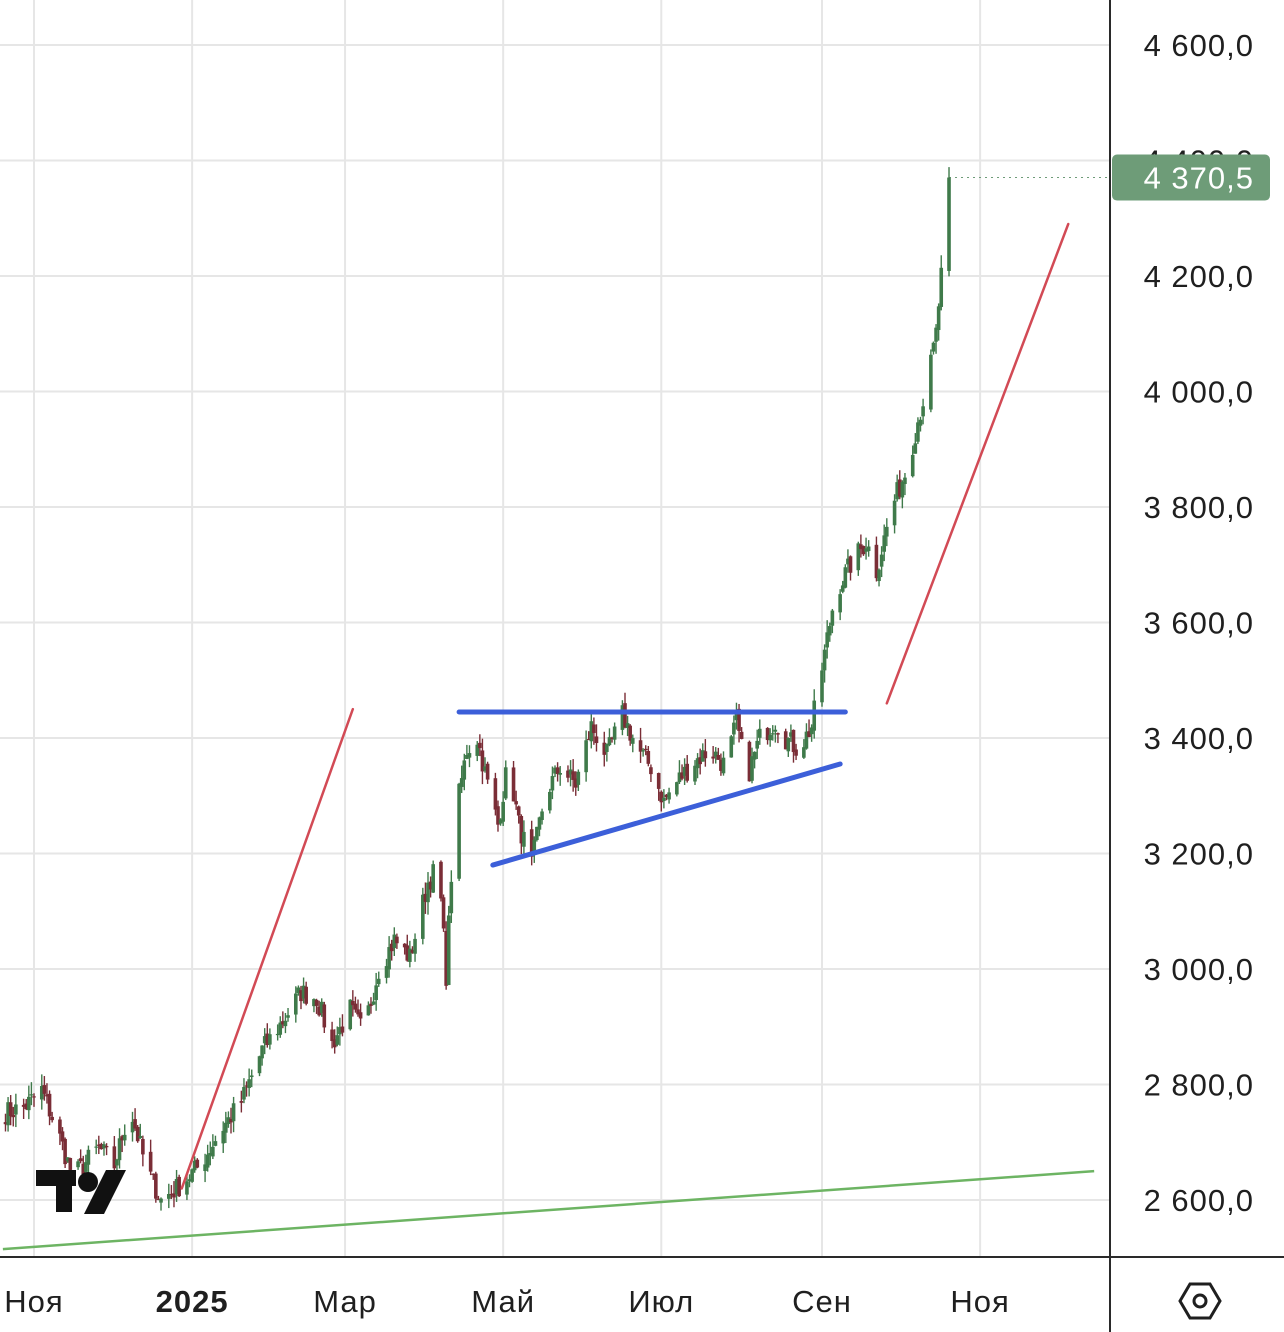 Image resolution: width=1284 pixels, height=1332 pixels. I want to click on hexagon-settings-icon, so click(1200, 1301).